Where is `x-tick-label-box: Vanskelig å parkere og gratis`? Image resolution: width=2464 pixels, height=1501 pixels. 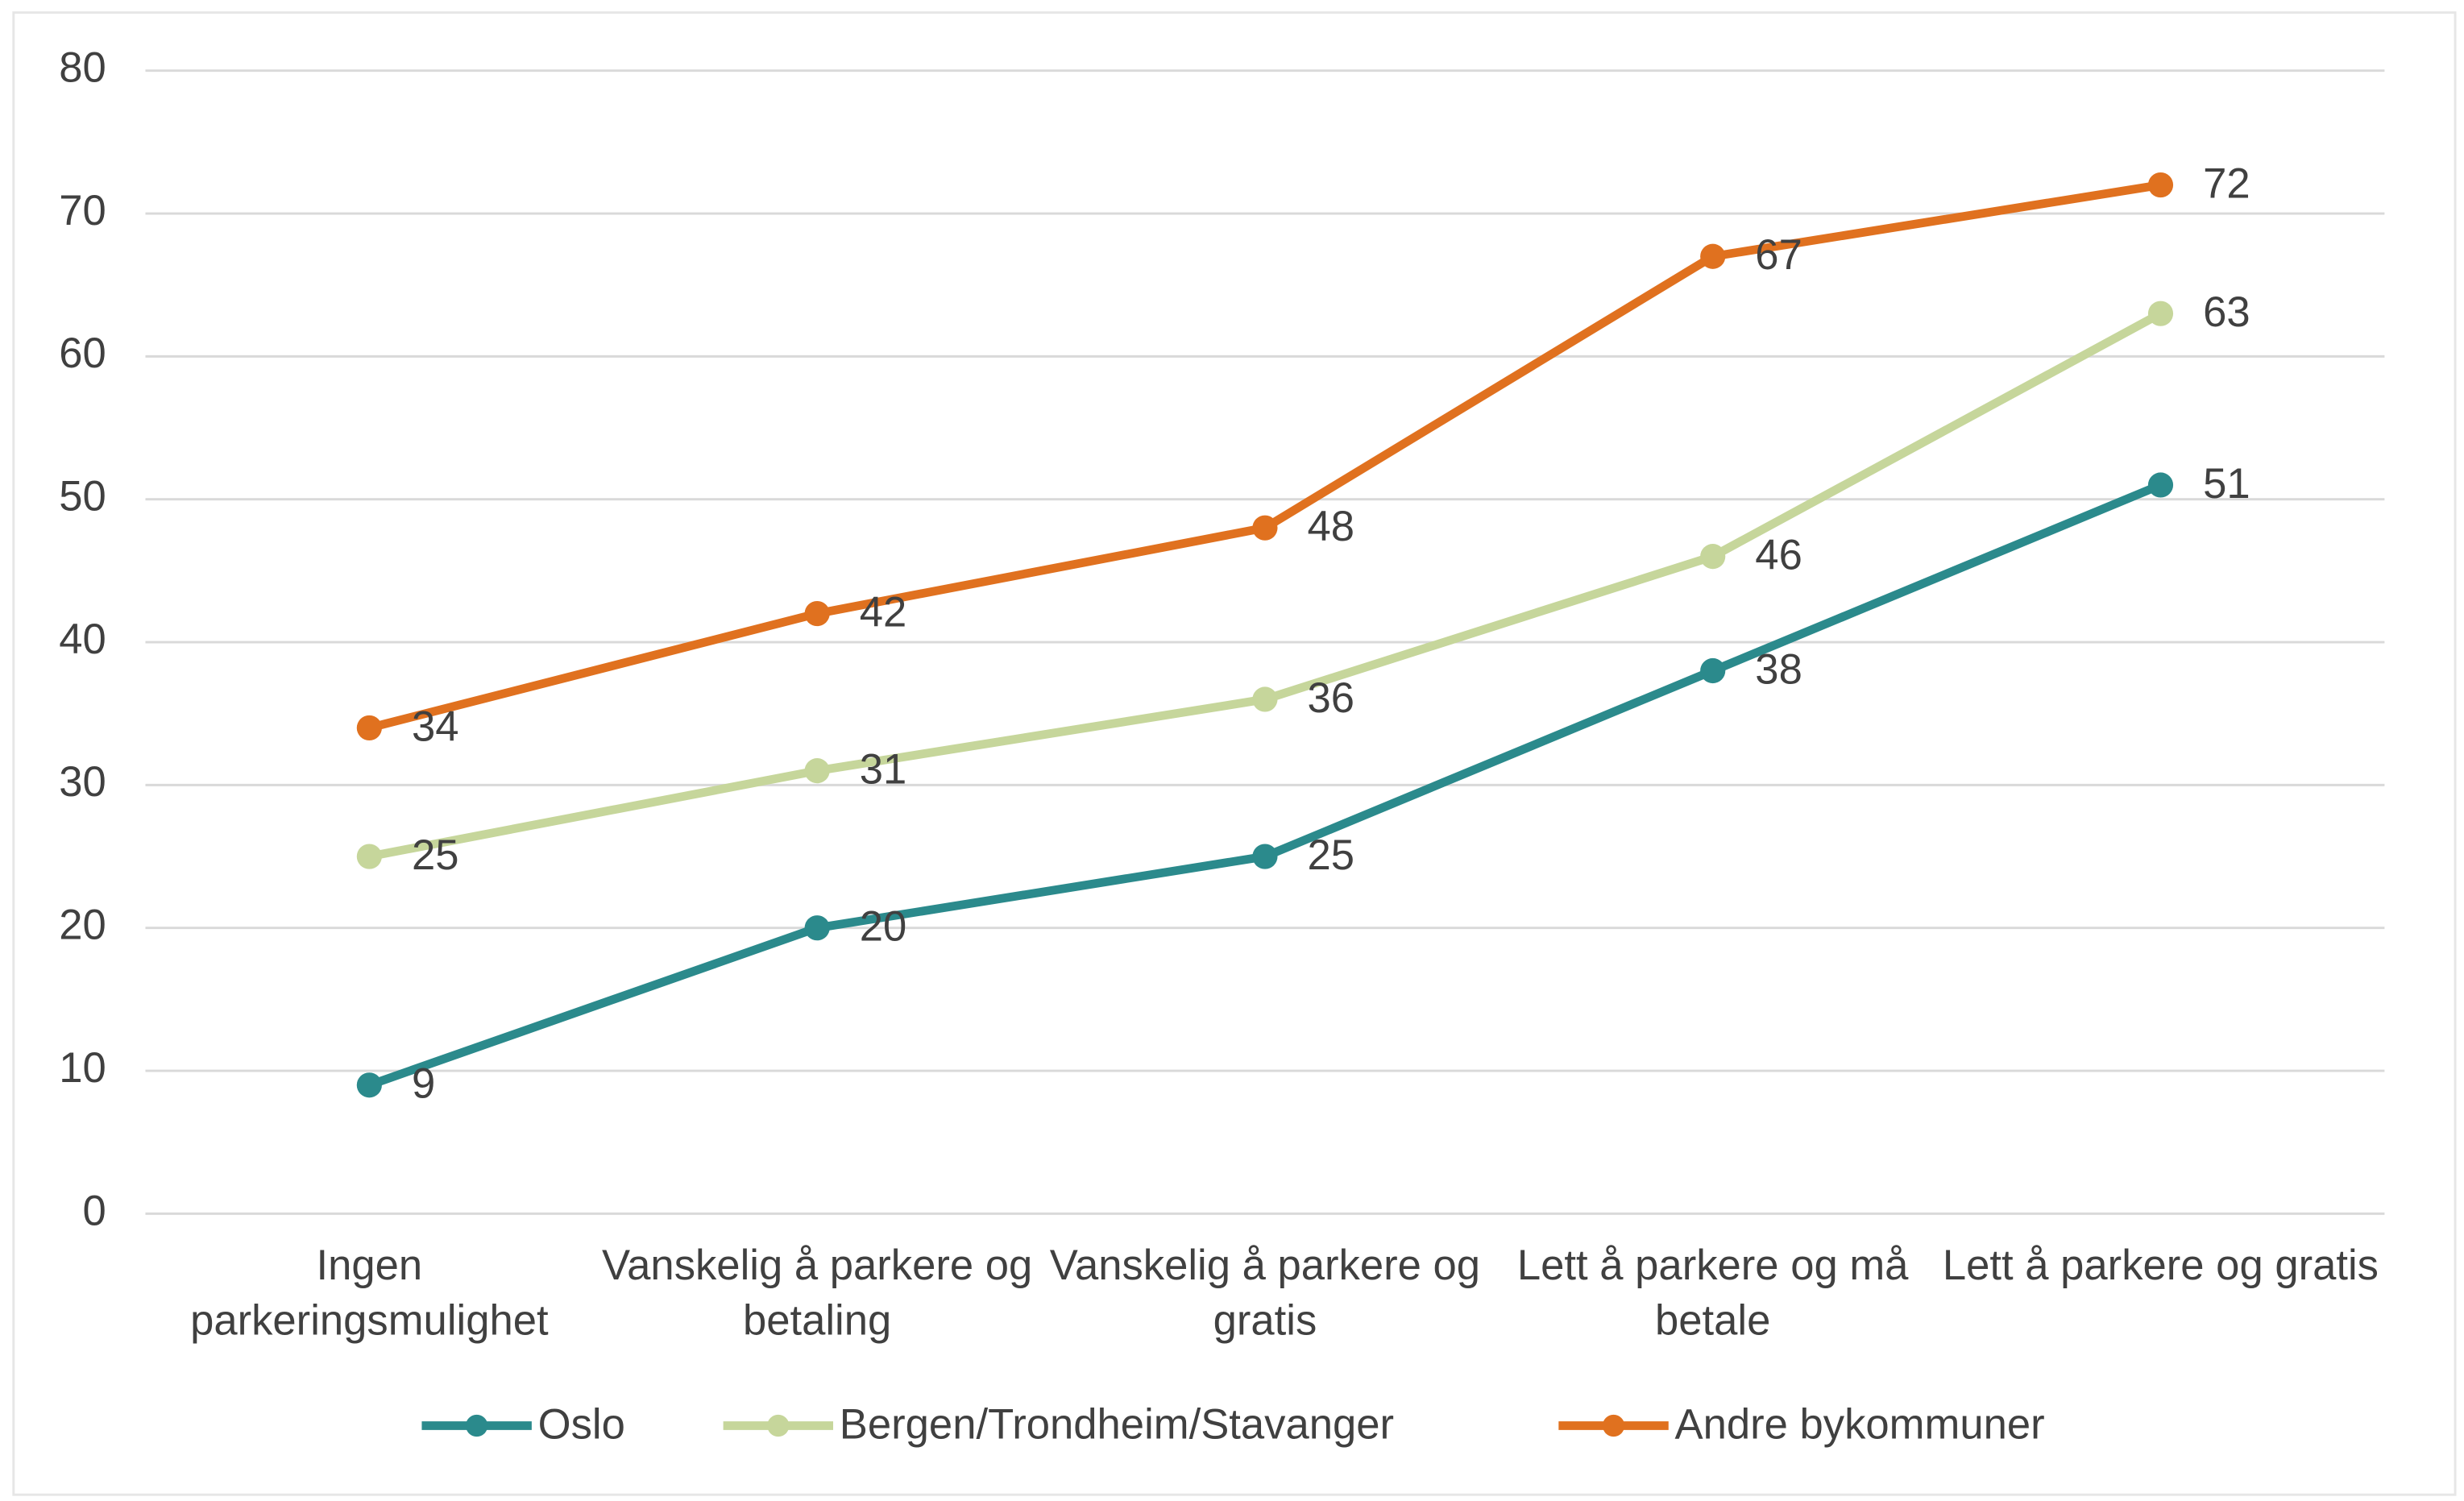 x-tick-label-box: Vanskelig å parkere og gratis is located at coordinates (1265, 1293).